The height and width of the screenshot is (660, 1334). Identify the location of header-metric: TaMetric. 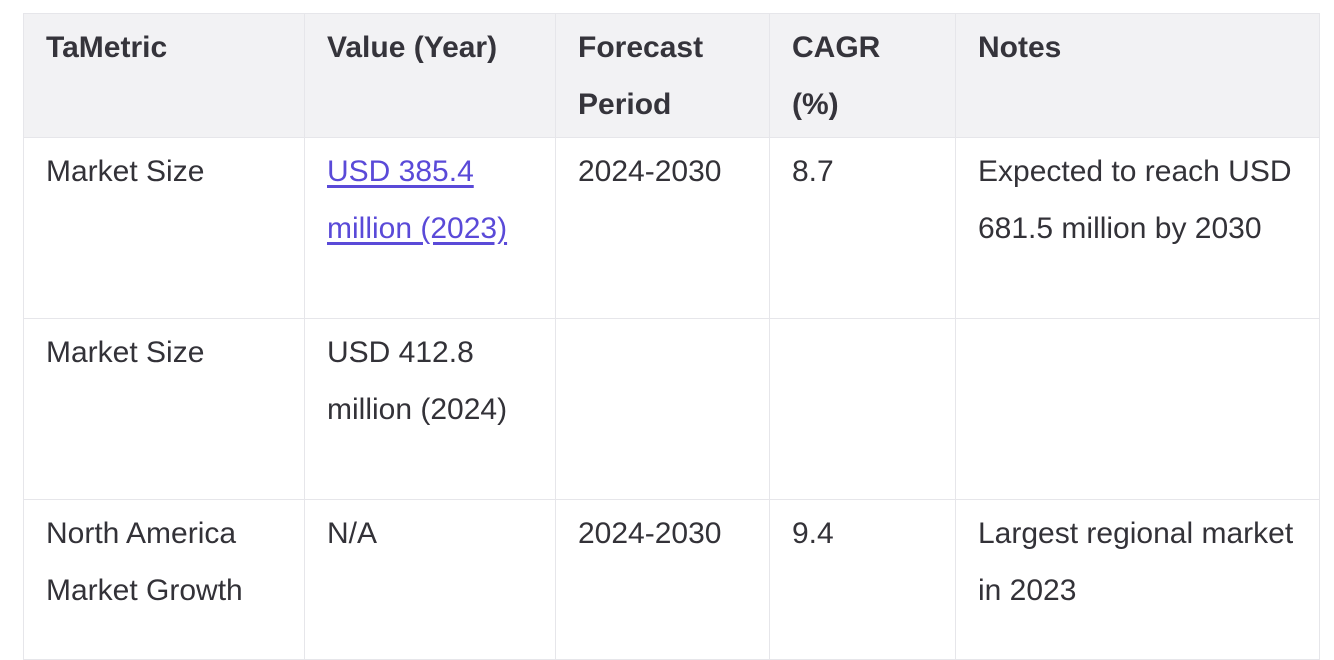
(164, 75).